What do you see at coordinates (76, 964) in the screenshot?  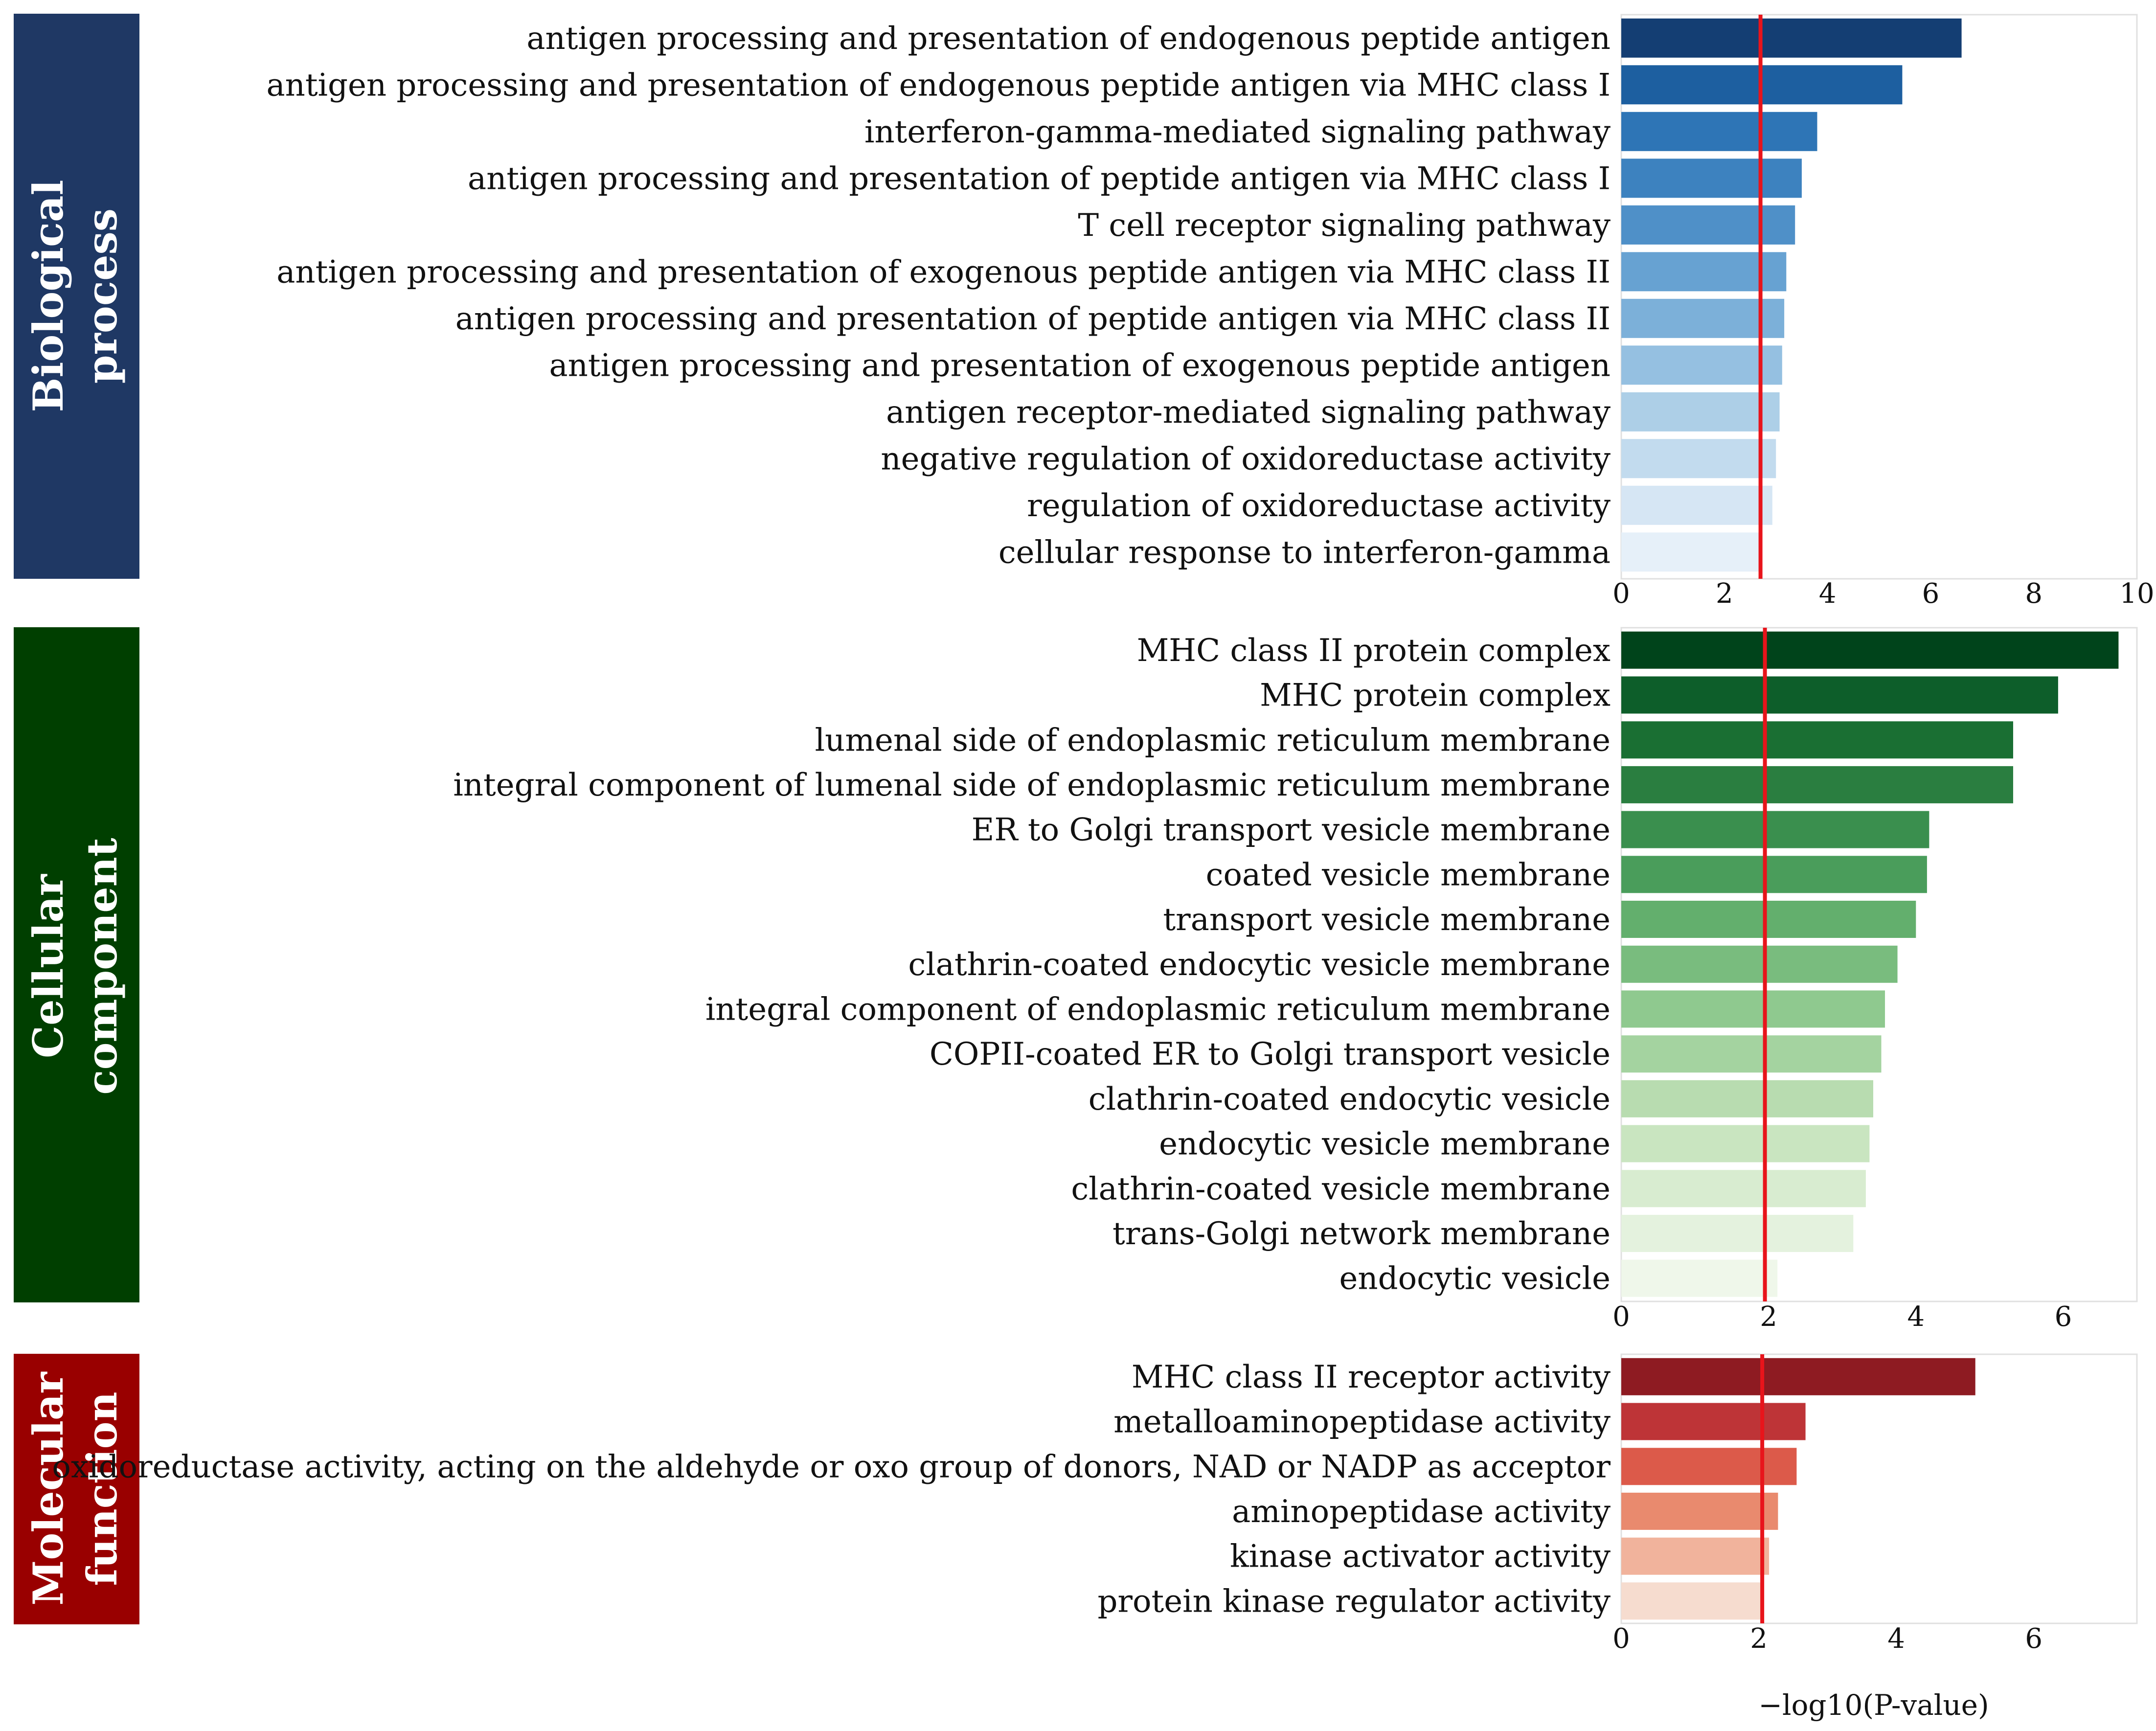 I see `section-band-cellular-component` at bounding box center [76, 964].